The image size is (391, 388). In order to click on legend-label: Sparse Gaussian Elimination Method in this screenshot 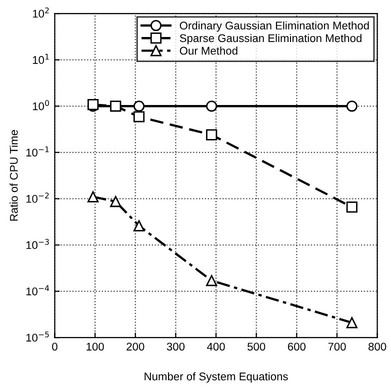, I will do `click(271, 39)`.